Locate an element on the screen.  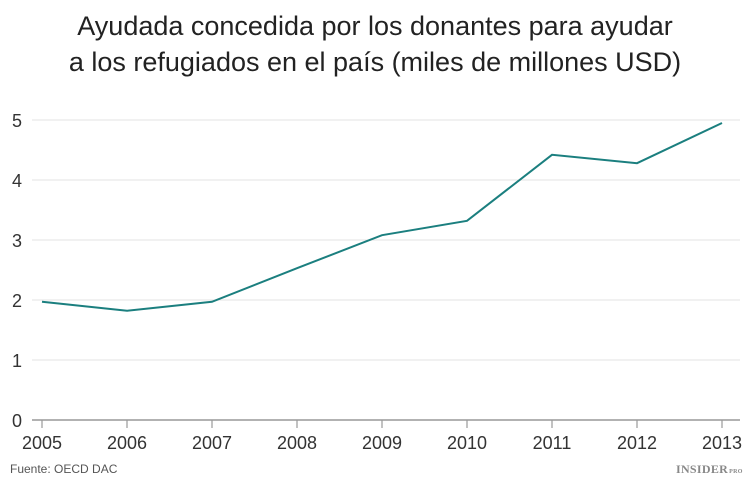
y-tick-label: 5 is located at coordinates (17, 121).